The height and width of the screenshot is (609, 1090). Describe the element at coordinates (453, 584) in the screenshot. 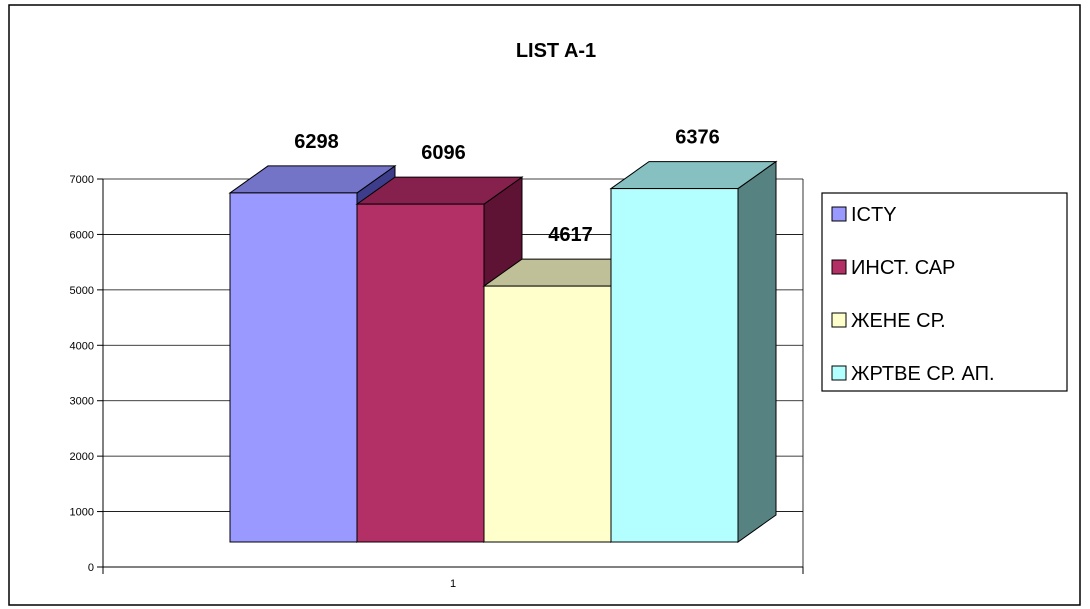

I see `x-tick-label: 1` at that location.